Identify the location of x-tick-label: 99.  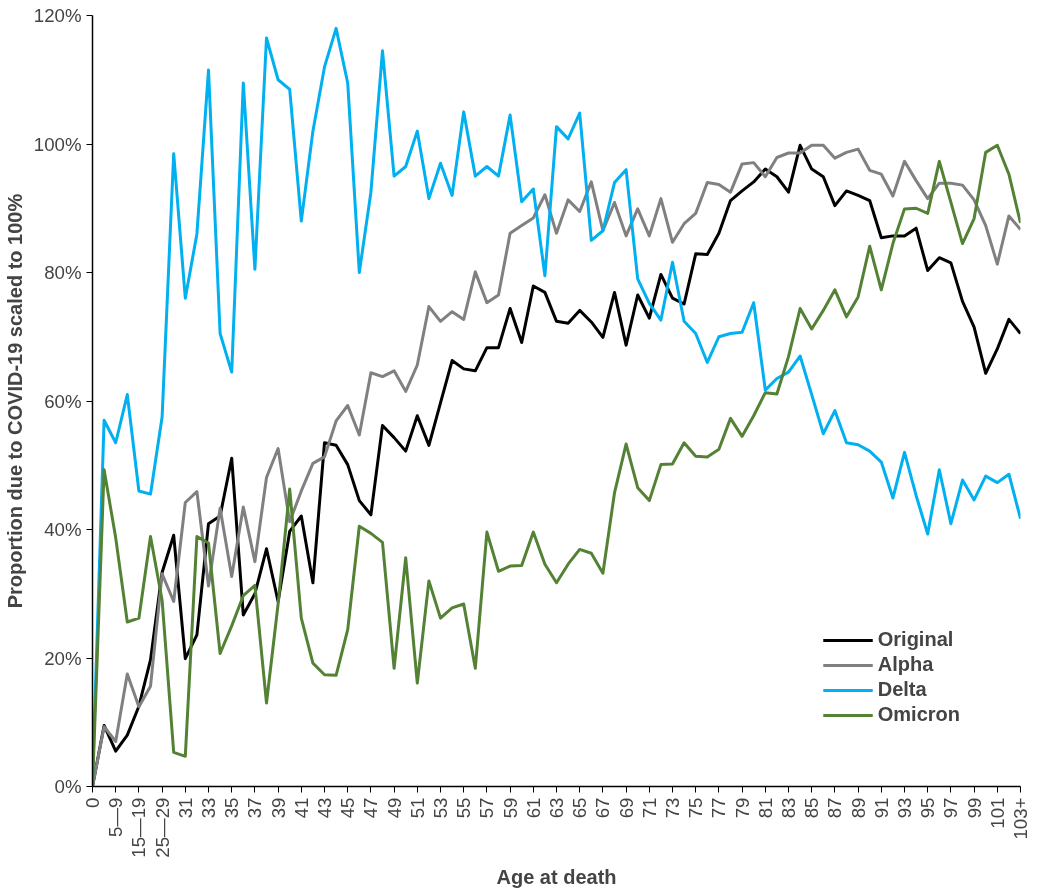
(974, 808).